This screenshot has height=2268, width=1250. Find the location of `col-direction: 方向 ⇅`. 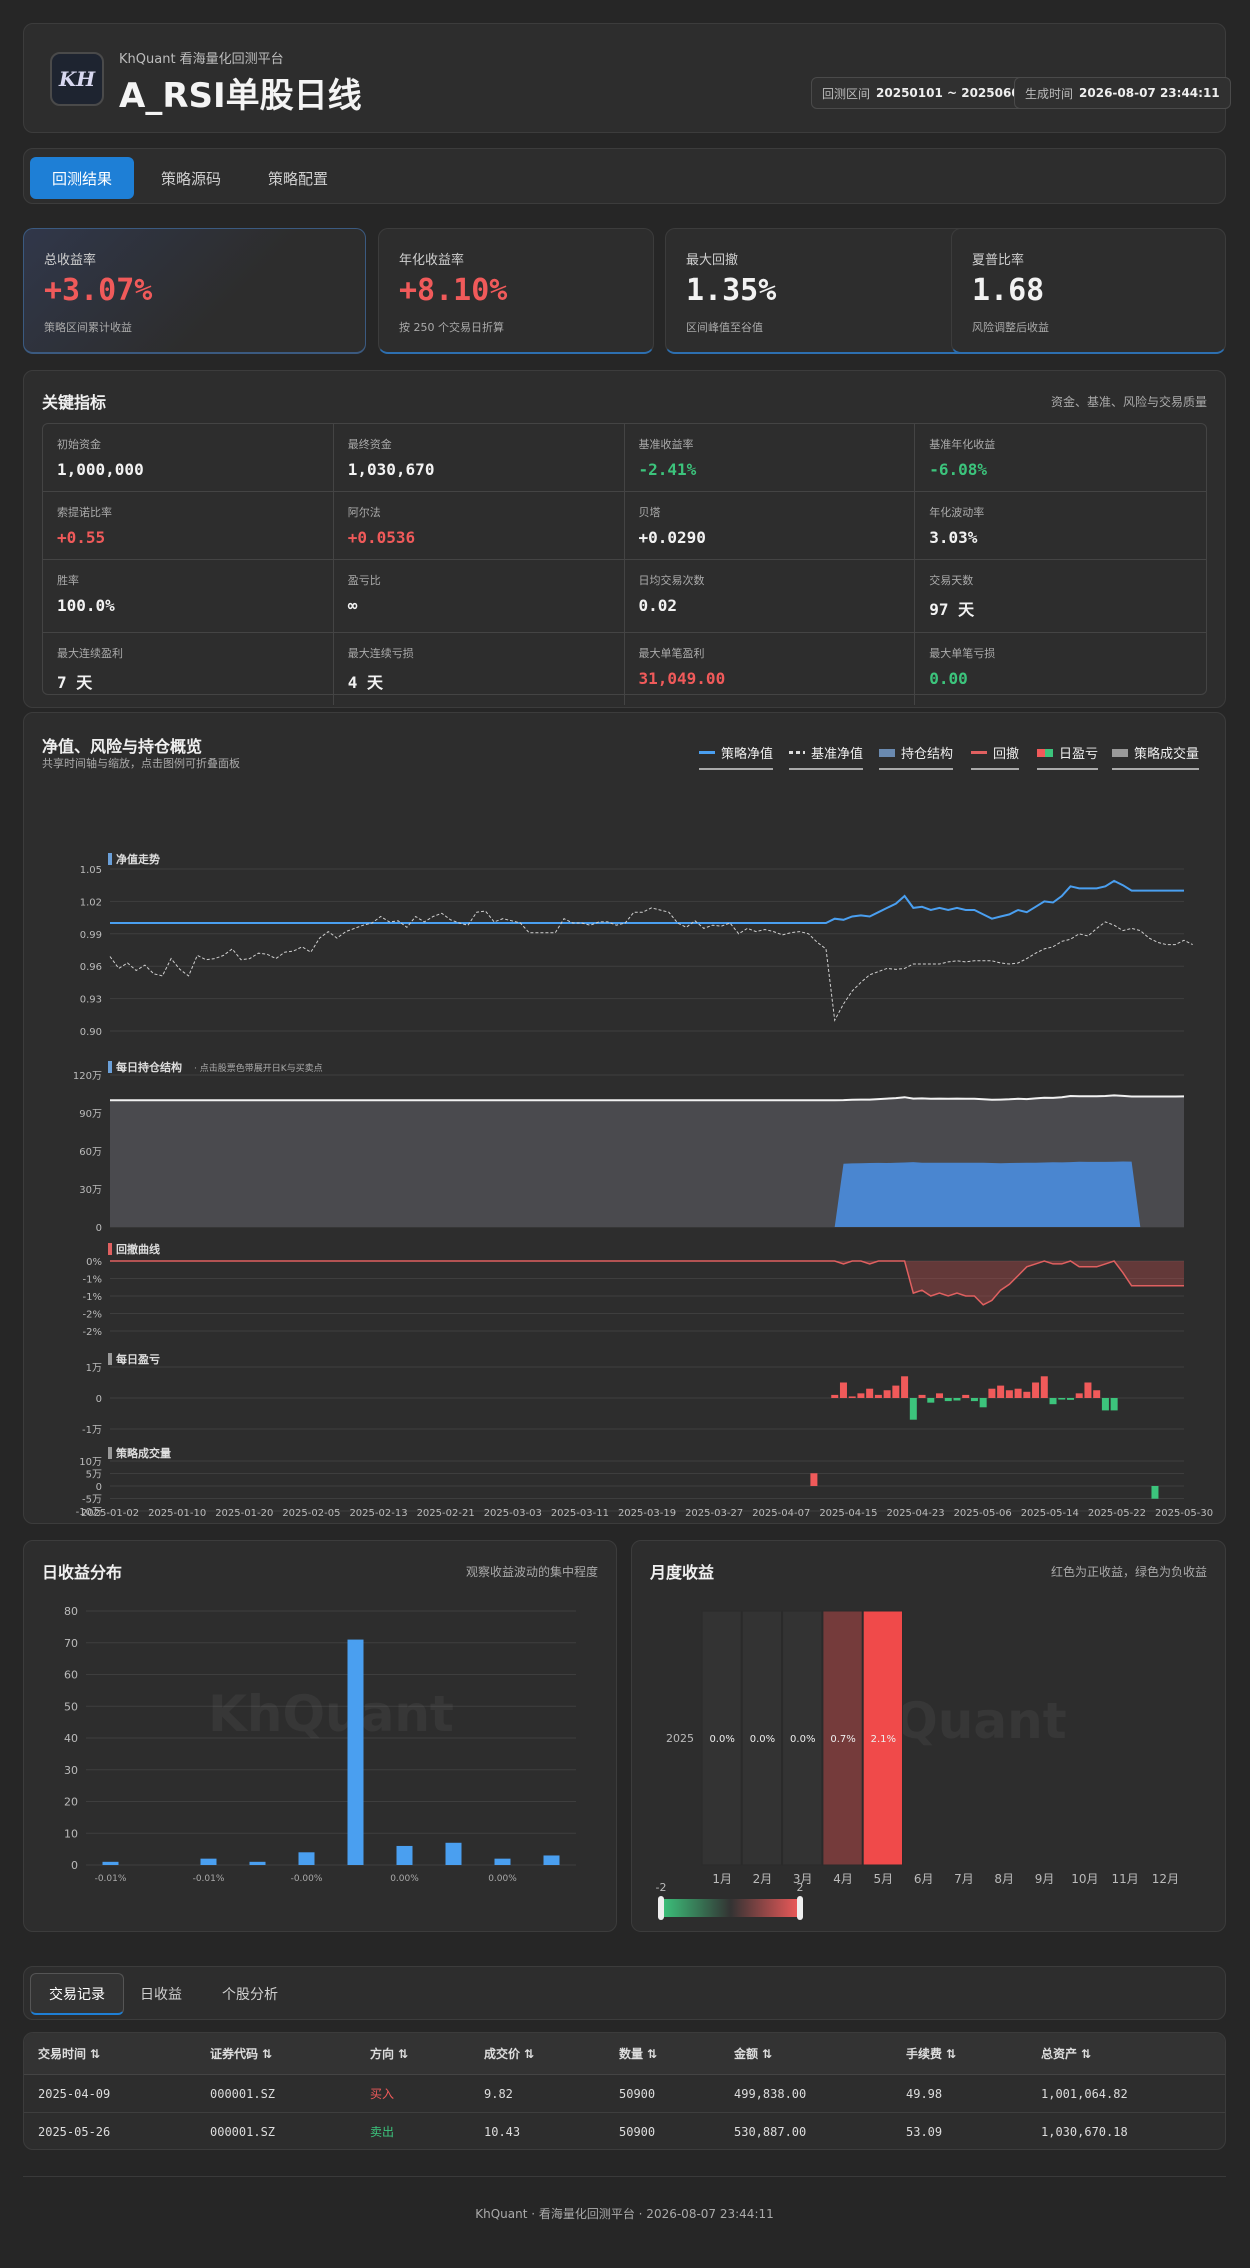

col-direction: 方向 ⇅ is located at coordinates (389, 2054).